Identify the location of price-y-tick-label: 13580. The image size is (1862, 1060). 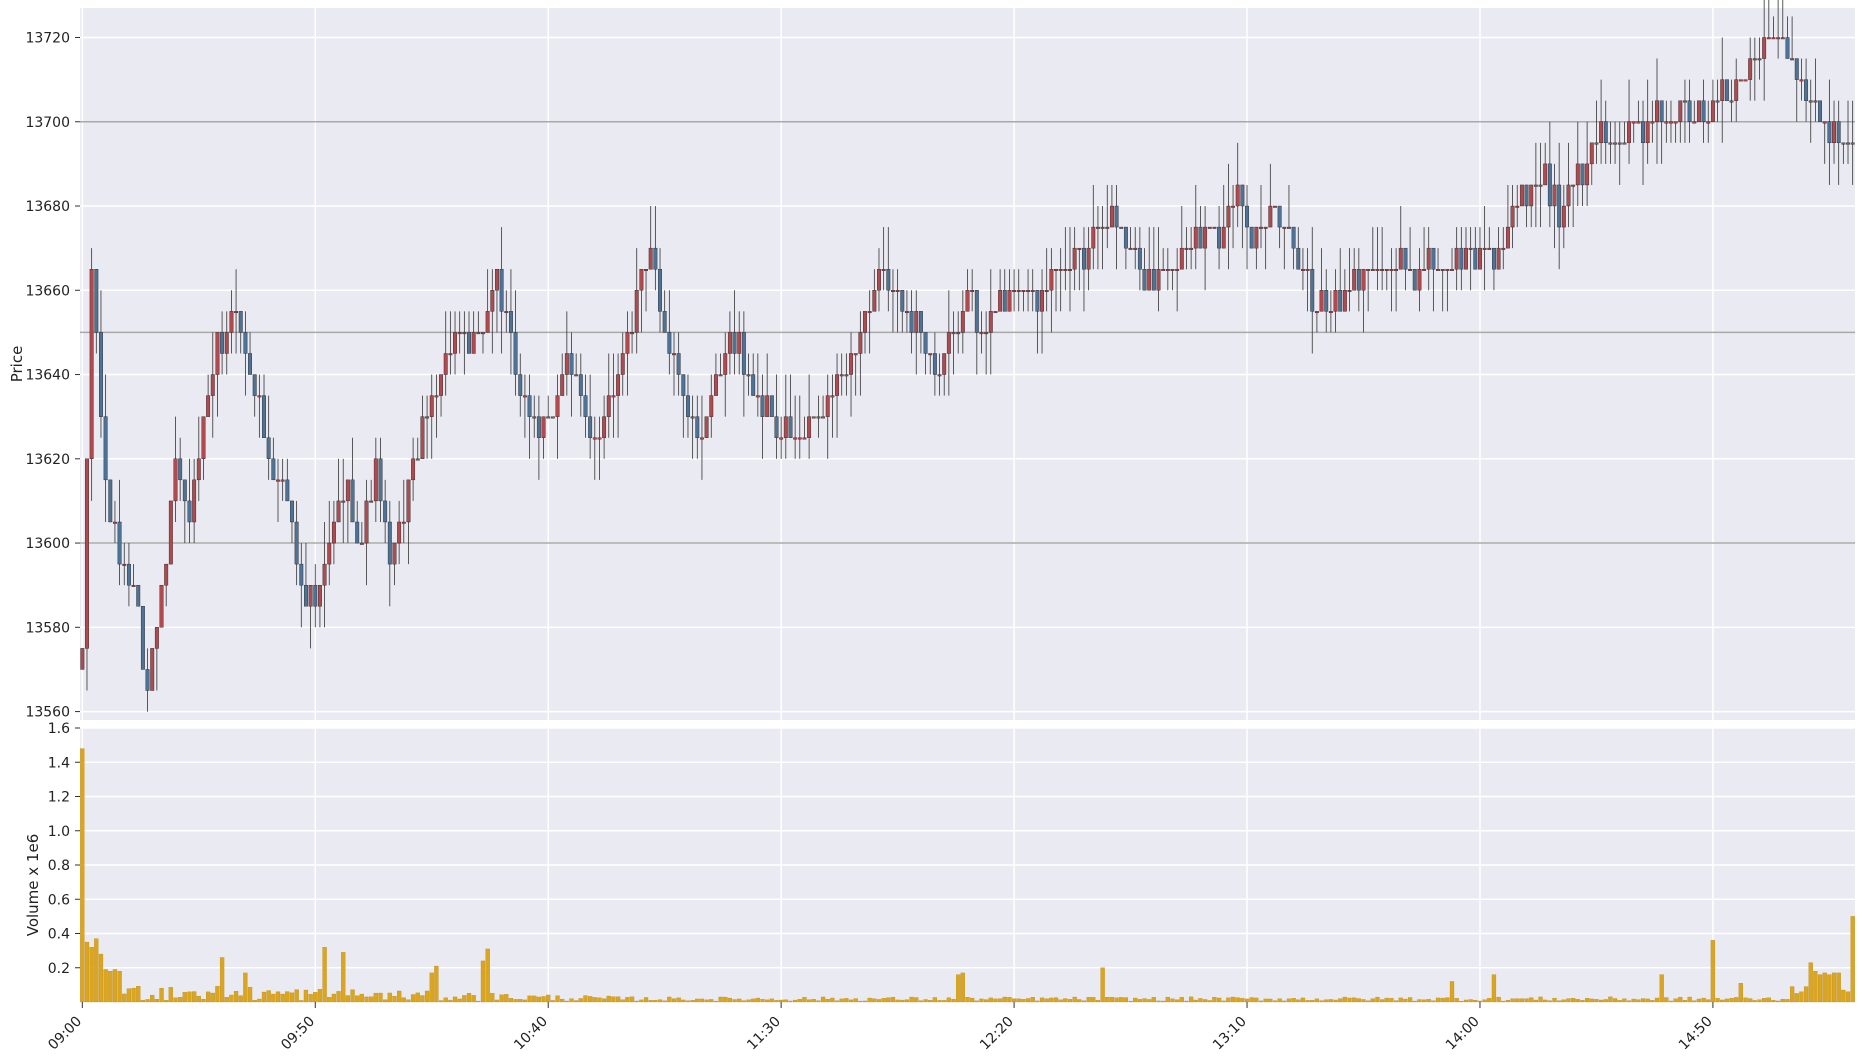
(47, 628).